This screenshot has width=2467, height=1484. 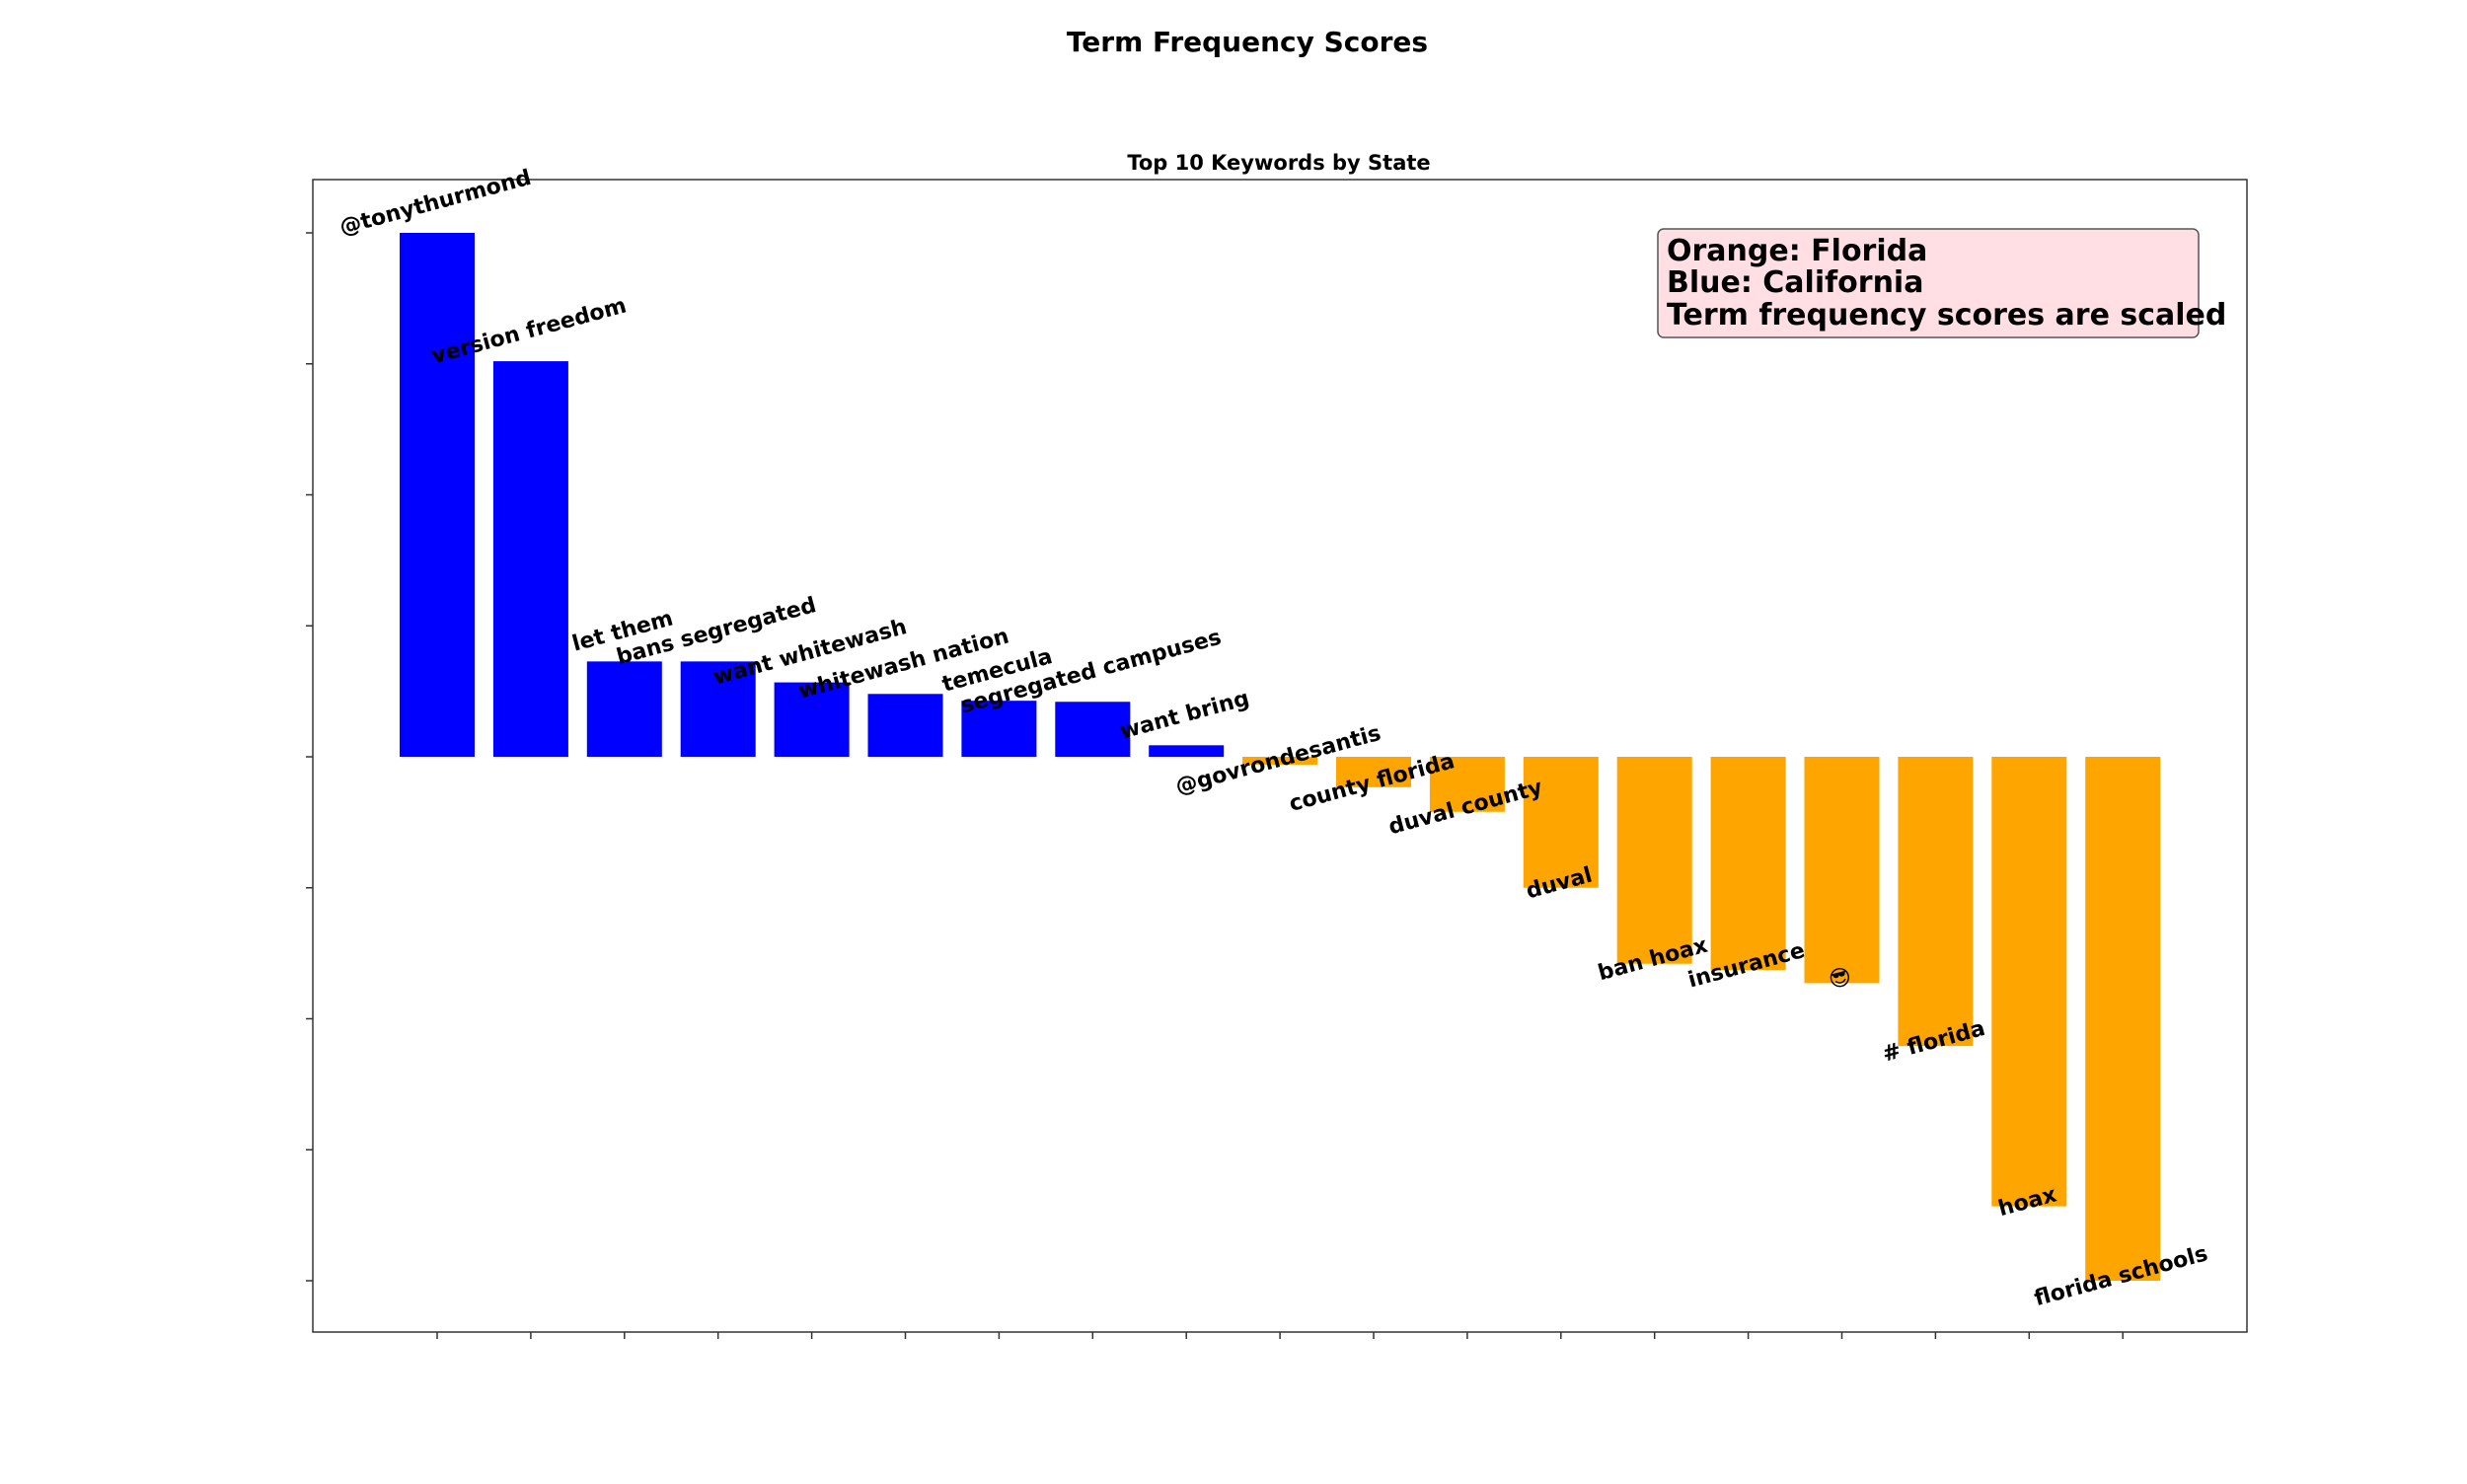 What do you see at coordinates (1795, 282) in the screenshot?
I see `legend-line-california: Blue: California` at bounding box center [1795, 282].